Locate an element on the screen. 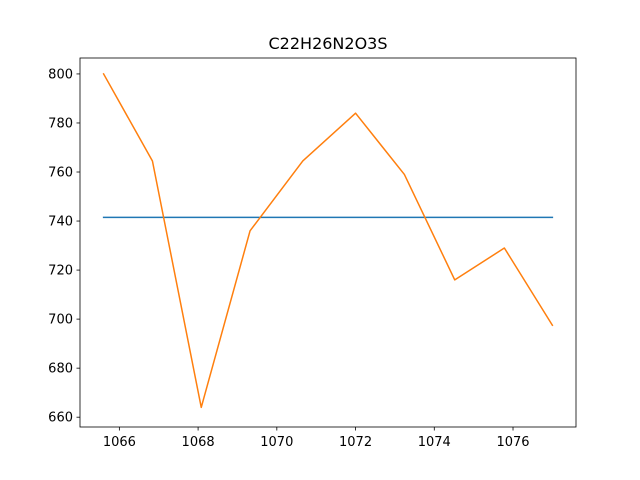 This screenshot has height=480, width=640. x-tick-label: 1070 is located at coordinates (276, 442).